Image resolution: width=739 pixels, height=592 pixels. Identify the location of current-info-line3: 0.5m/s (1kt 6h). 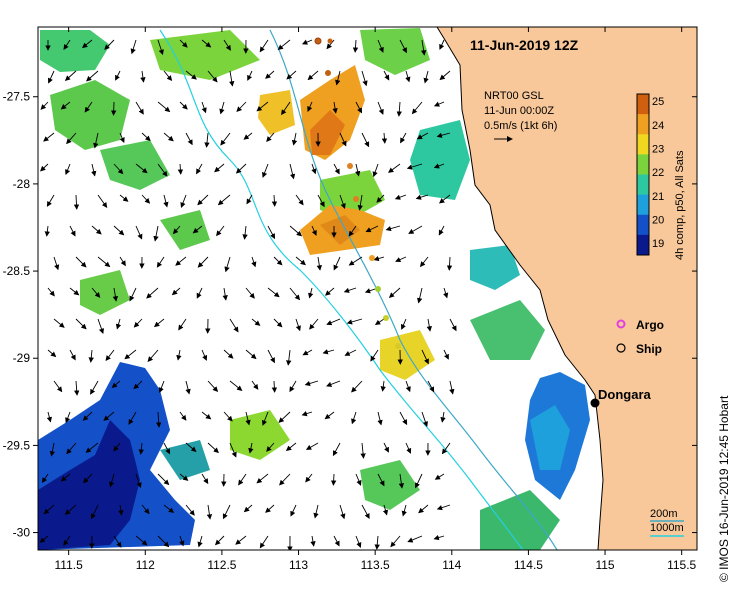
(520, 126).